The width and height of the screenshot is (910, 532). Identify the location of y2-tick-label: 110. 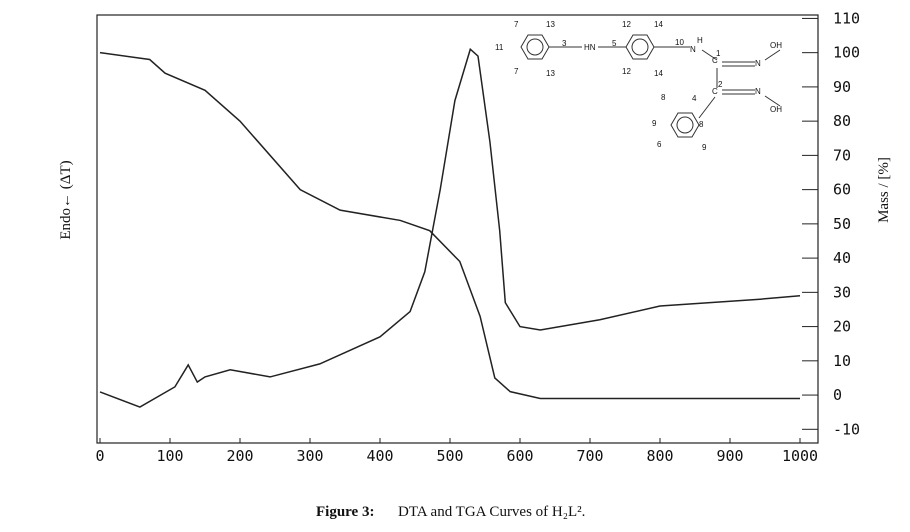
(846, 18).